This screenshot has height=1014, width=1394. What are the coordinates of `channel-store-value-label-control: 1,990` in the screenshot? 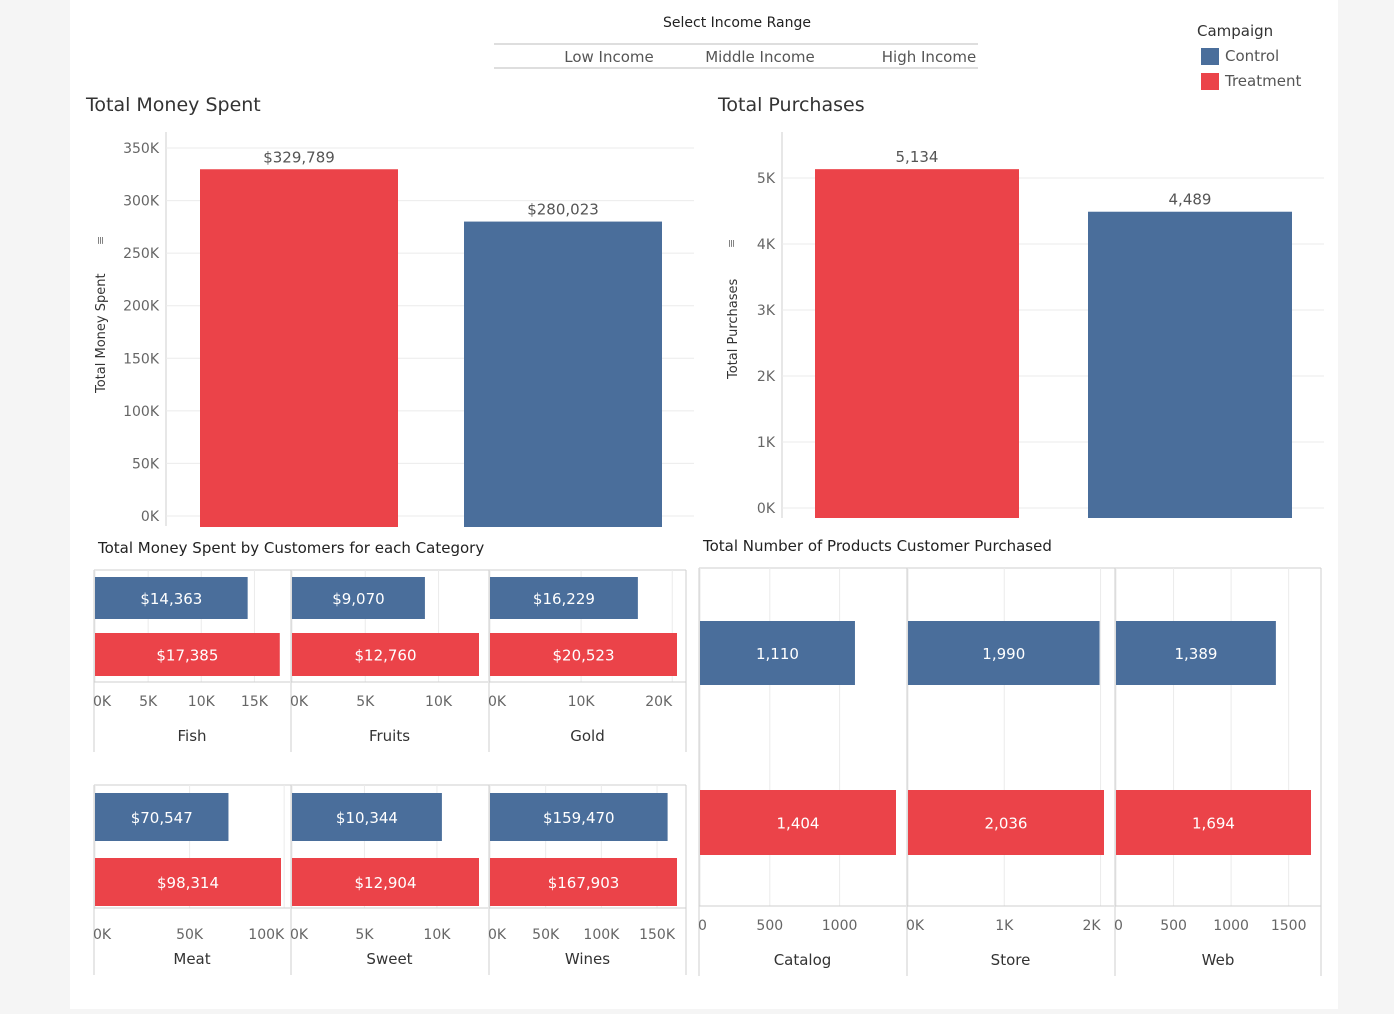 It's located at (1003, 654).